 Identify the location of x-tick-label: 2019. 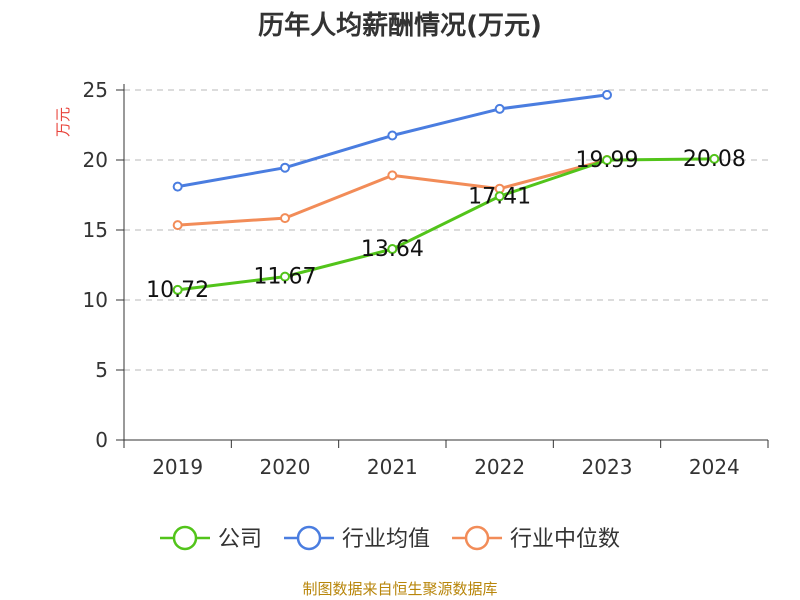
(177, 467).